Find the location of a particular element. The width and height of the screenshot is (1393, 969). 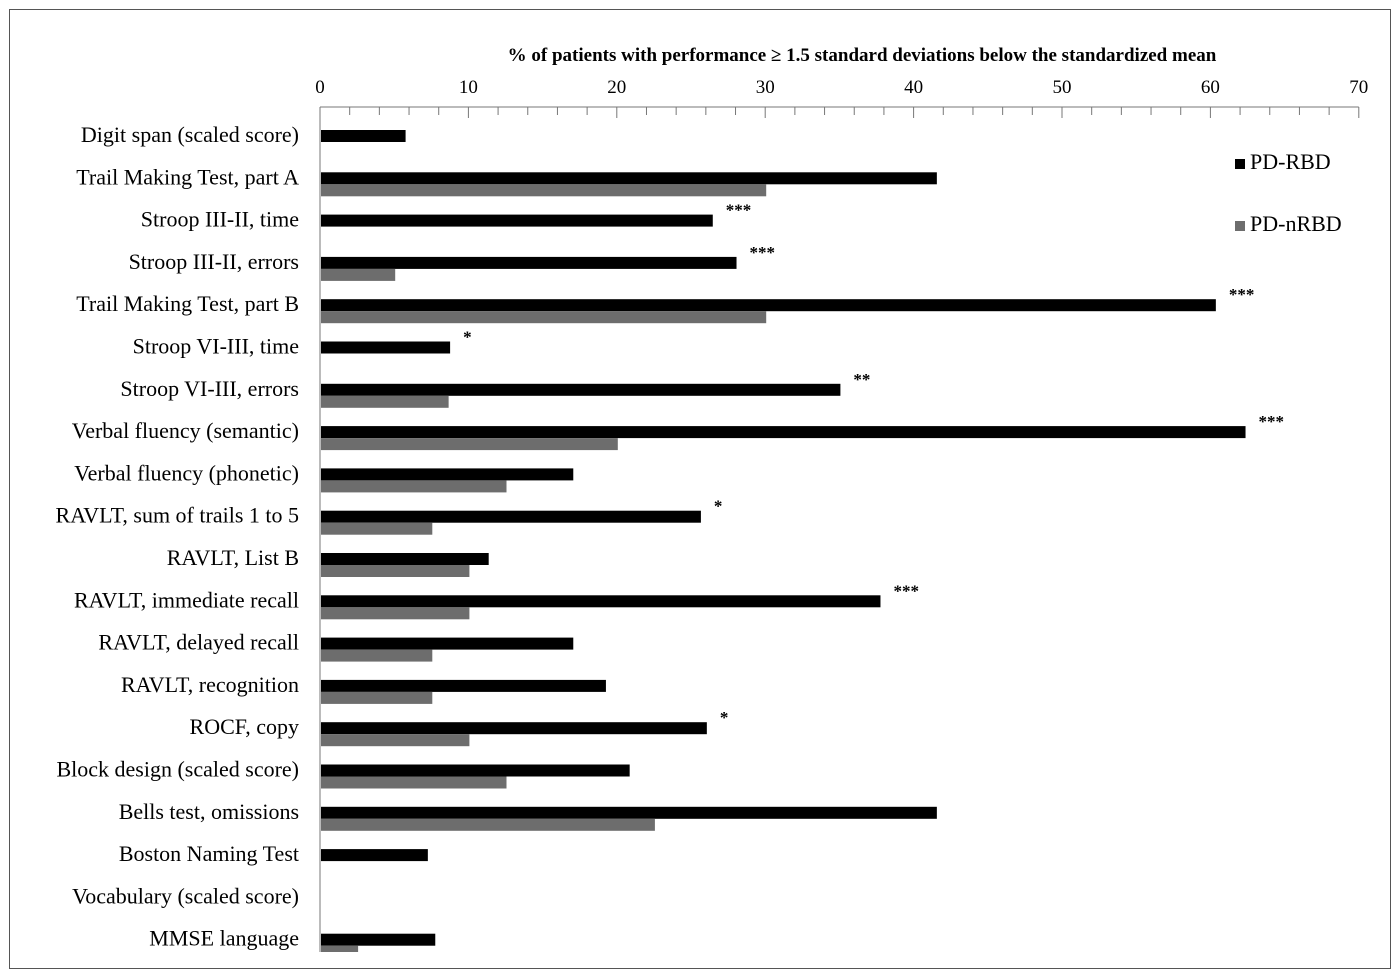

category-label: Bells test, omissions is located at coordinates (209, 811).